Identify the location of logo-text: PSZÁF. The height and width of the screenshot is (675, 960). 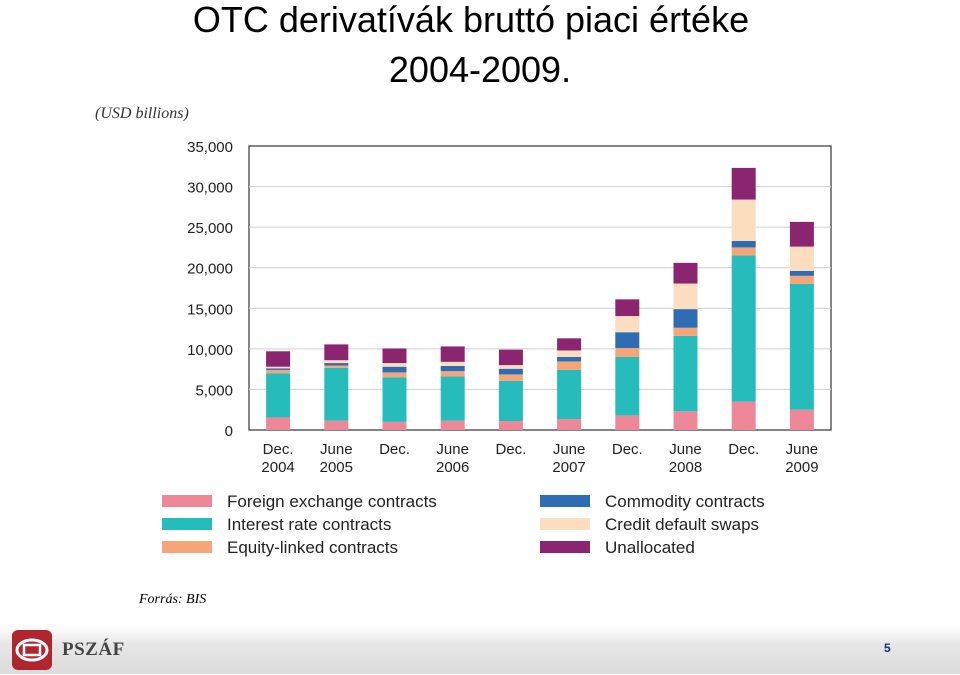
(93, 649).